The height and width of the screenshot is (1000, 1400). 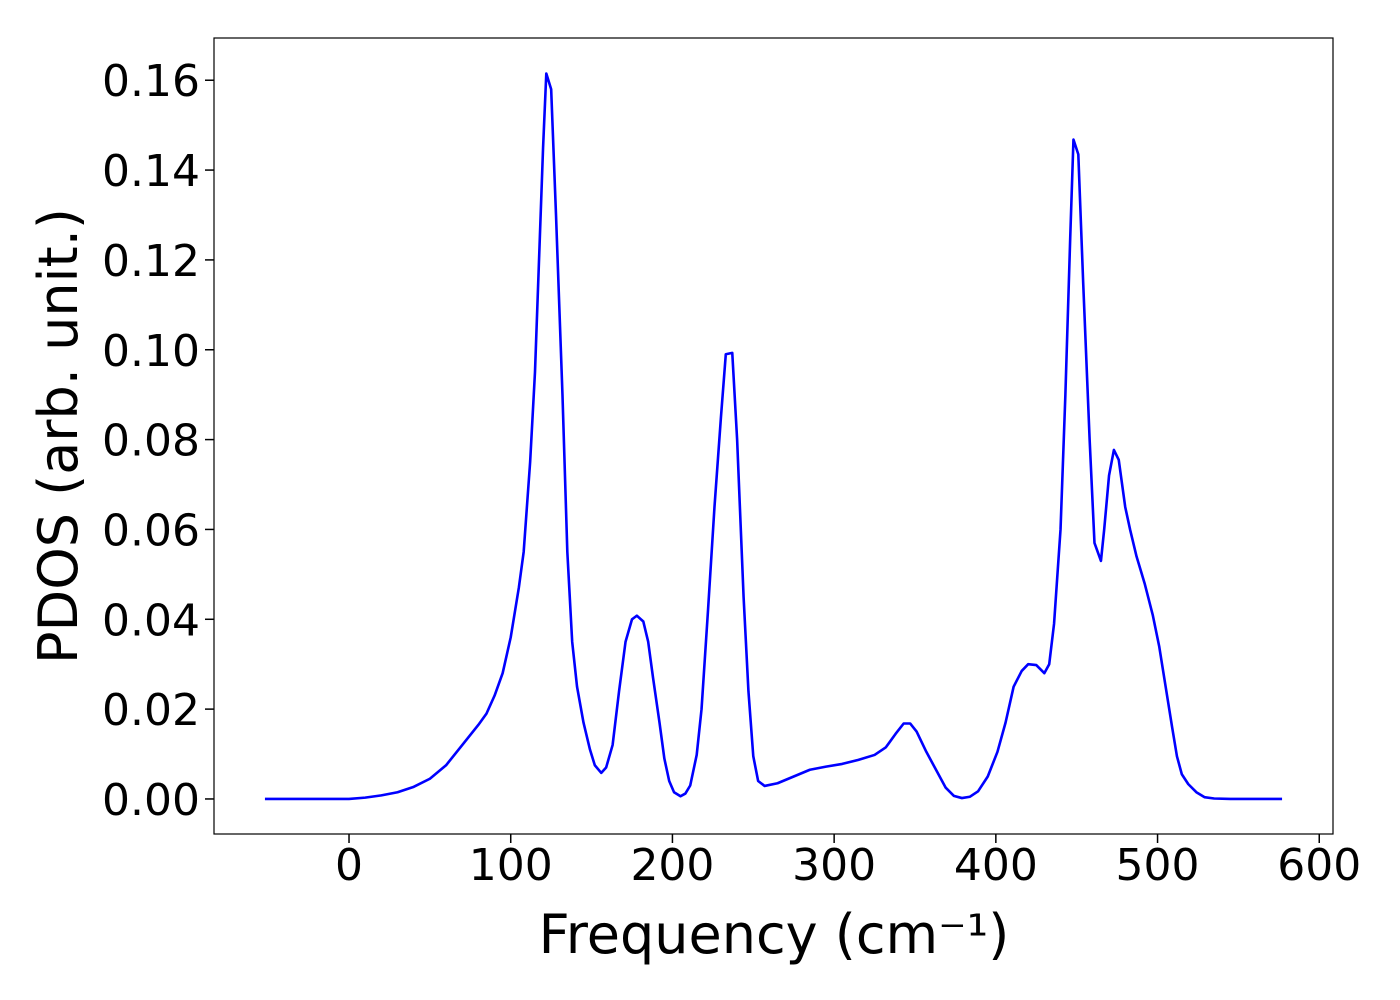 I want to click on y-tick-label: 0.16, so click(x=151, y=81).